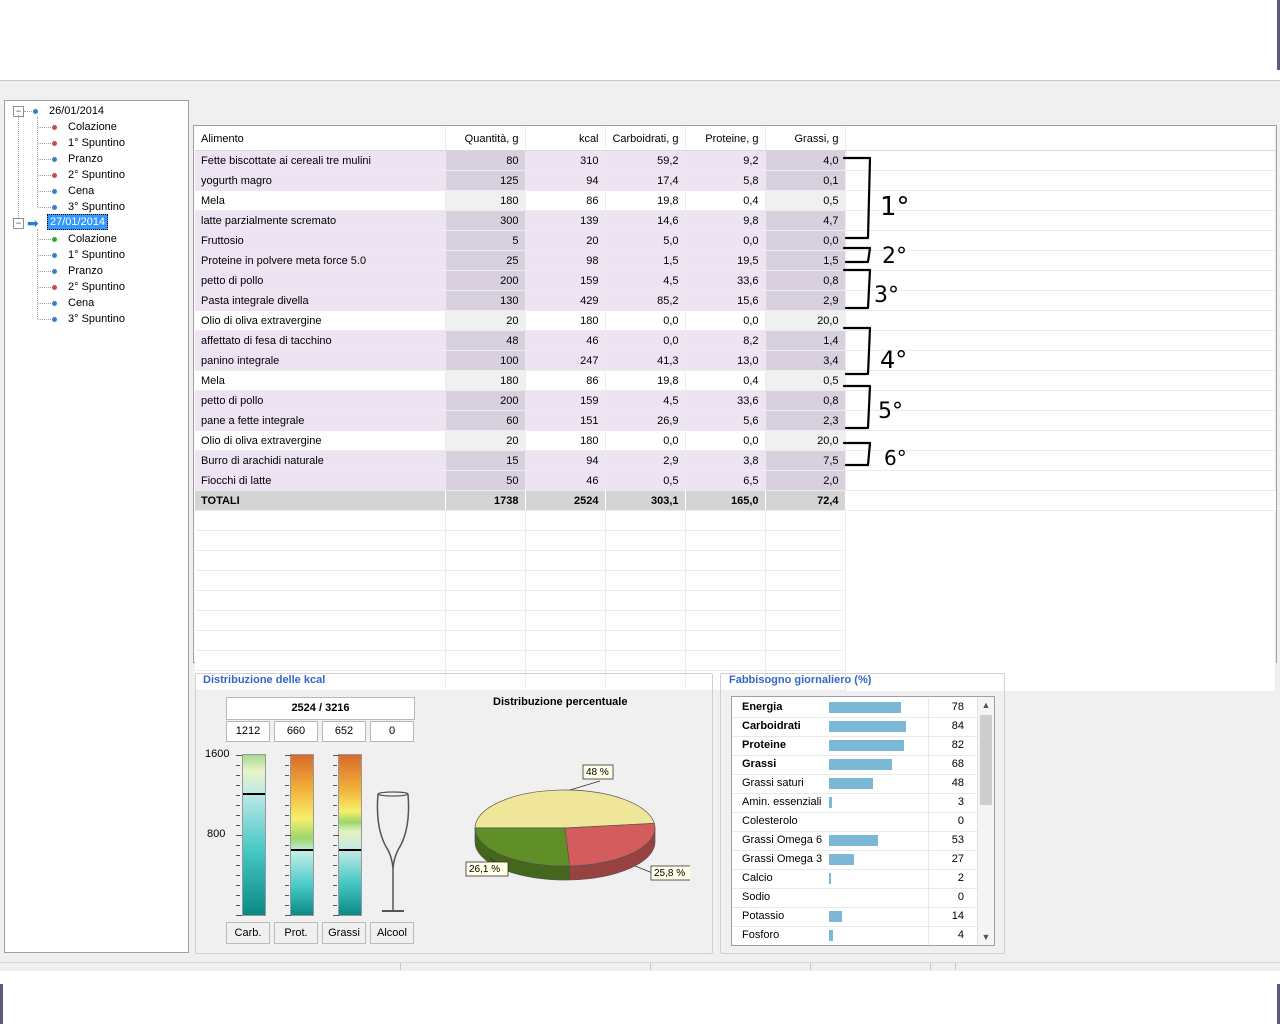  Describe the element at coordinates (485, 320) in the screenshot. I see `table-cell: 20` at that location.